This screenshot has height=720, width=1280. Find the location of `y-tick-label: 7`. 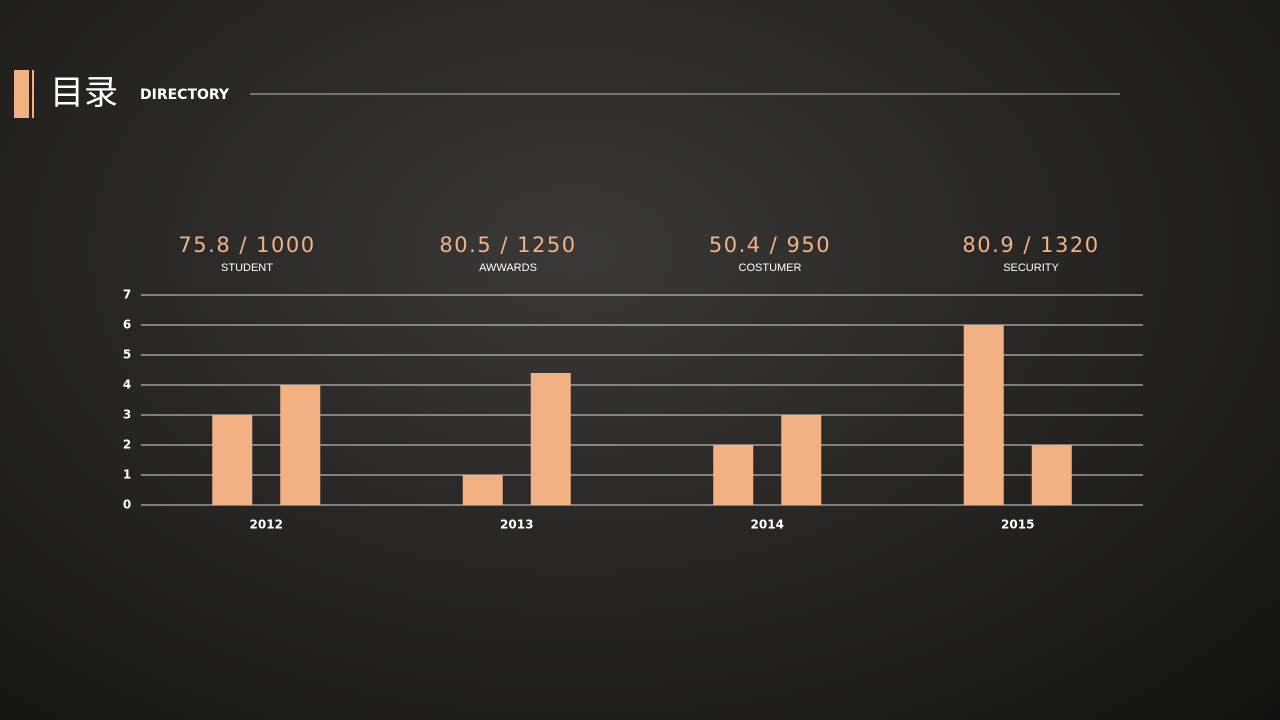

y-tick-label: 7 is located at coordinates (127, 295).